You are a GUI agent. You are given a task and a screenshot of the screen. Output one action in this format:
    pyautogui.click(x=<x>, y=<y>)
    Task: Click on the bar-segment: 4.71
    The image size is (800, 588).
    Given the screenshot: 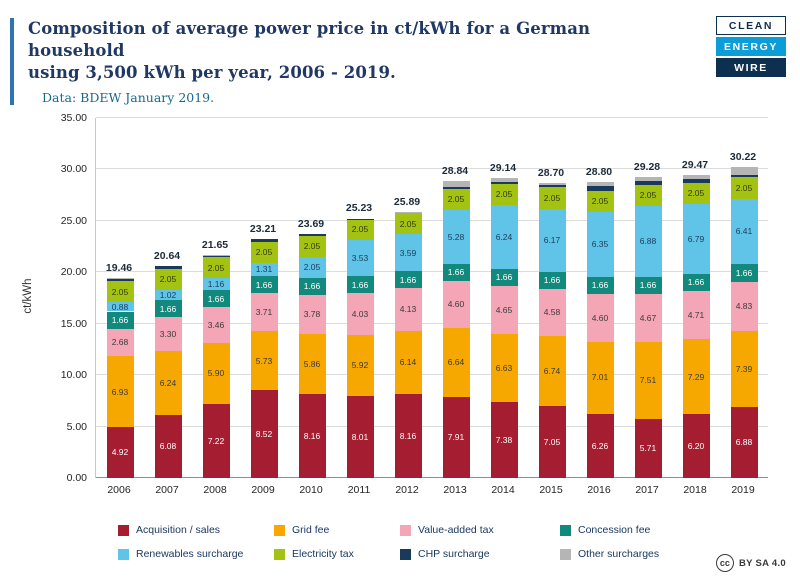 What is the action you would take?
    pyautogui.click(x=696, y=315)
    